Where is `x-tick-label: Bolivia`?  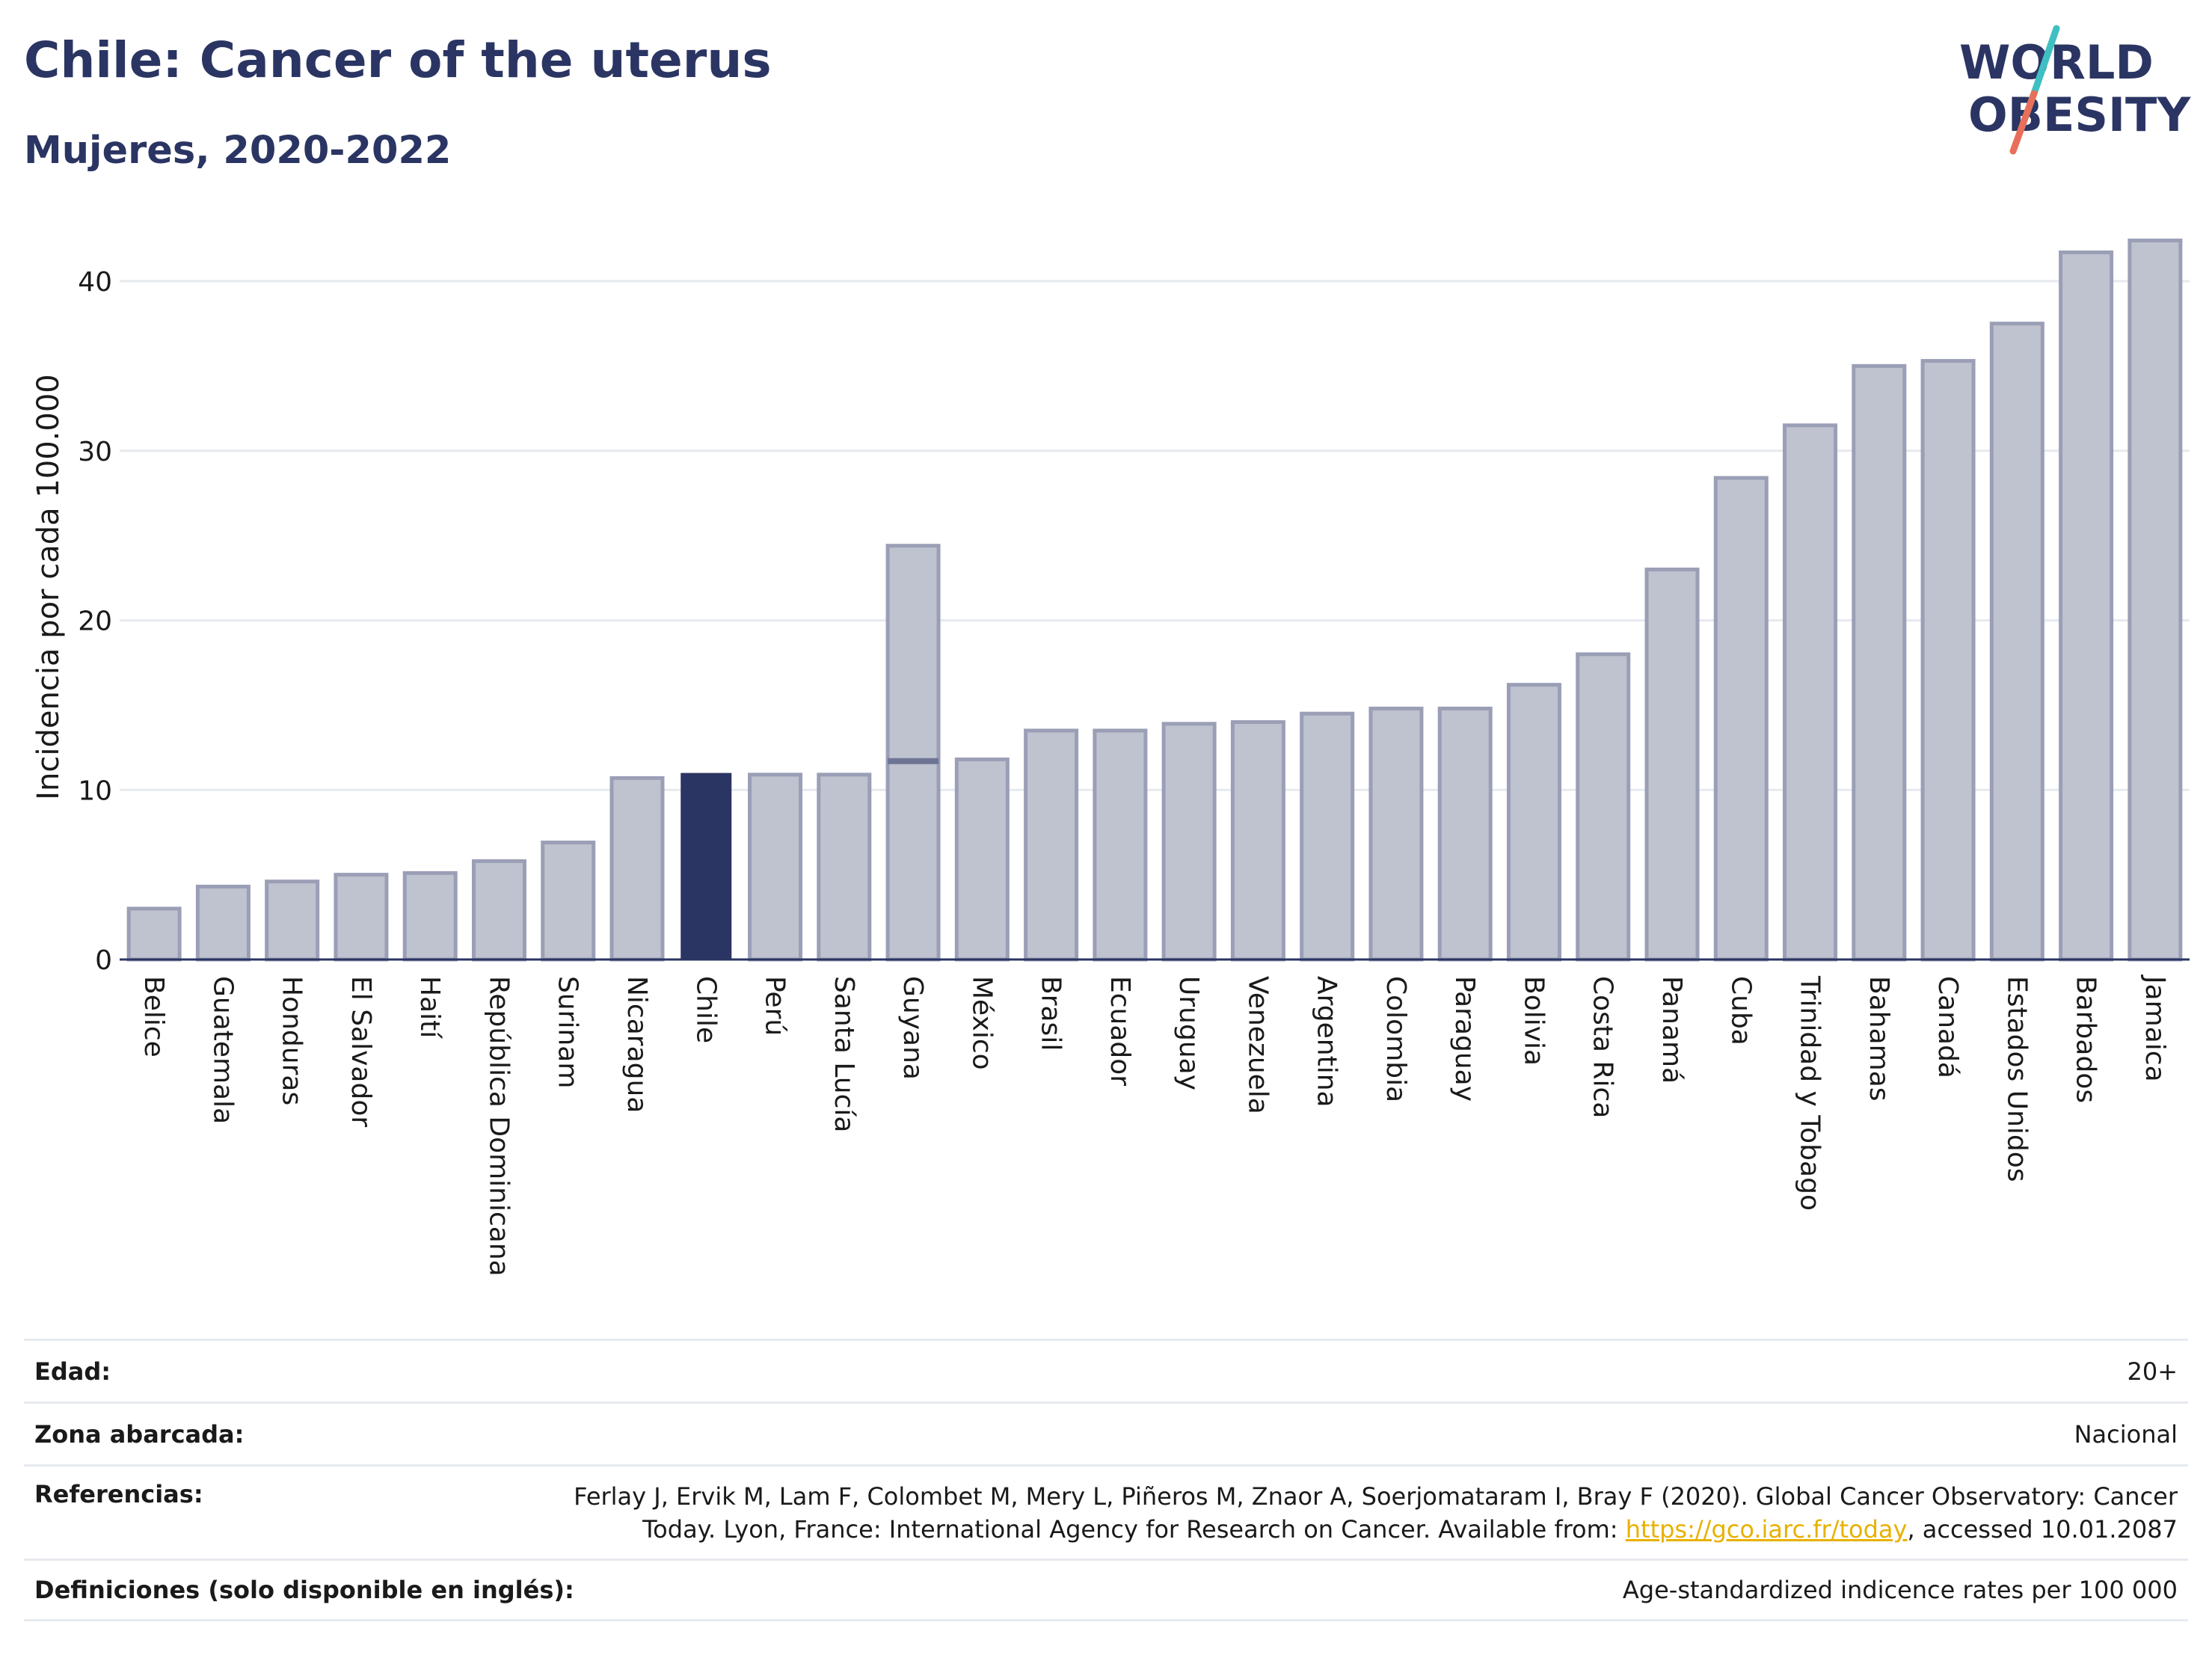 x-tick-label: Bolivia is located at coordinates (1533, 1021).